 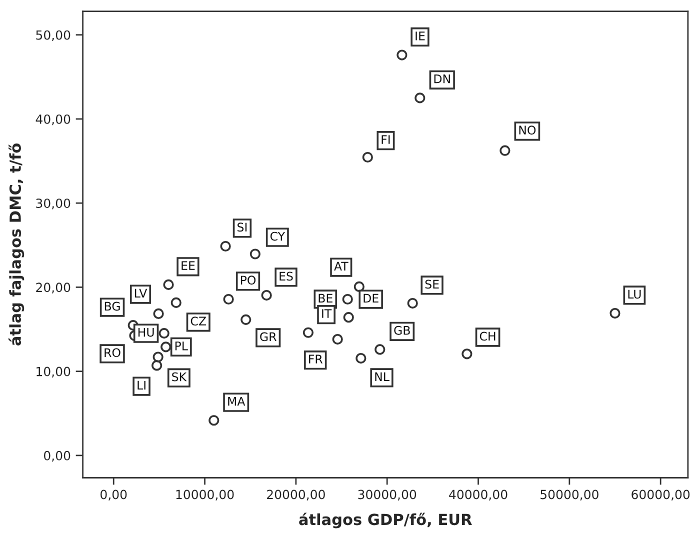 What do you see at coordinates (142, 385) in the screenshot?
I see `annotation: LI` at bounding box center [142, 385].